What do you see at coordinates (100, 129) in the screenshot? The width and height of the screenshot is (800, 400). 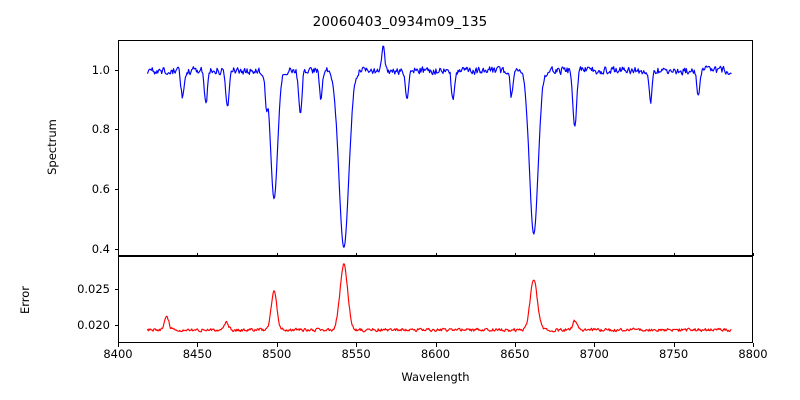 I see `spectrum-y-tick-label: 0.8` at bounding box center [100, 129].